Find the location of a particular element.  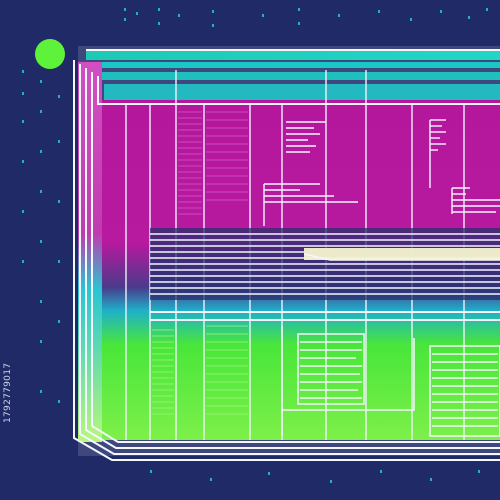

status-dot is located at coordinates (50, 54).